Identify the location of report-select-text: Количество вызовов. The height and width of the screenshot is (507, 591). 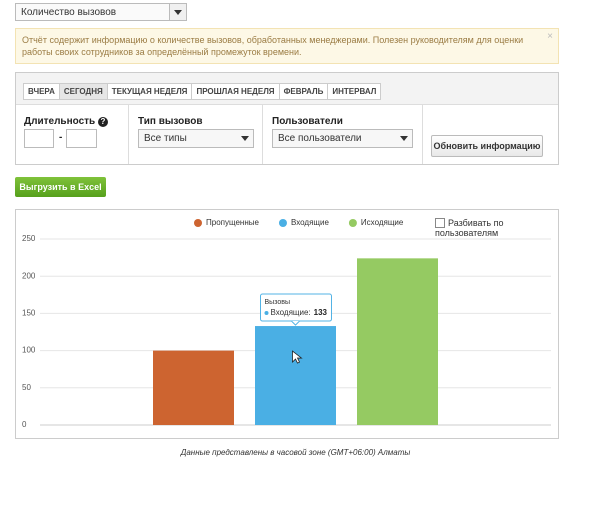
(69, 12).